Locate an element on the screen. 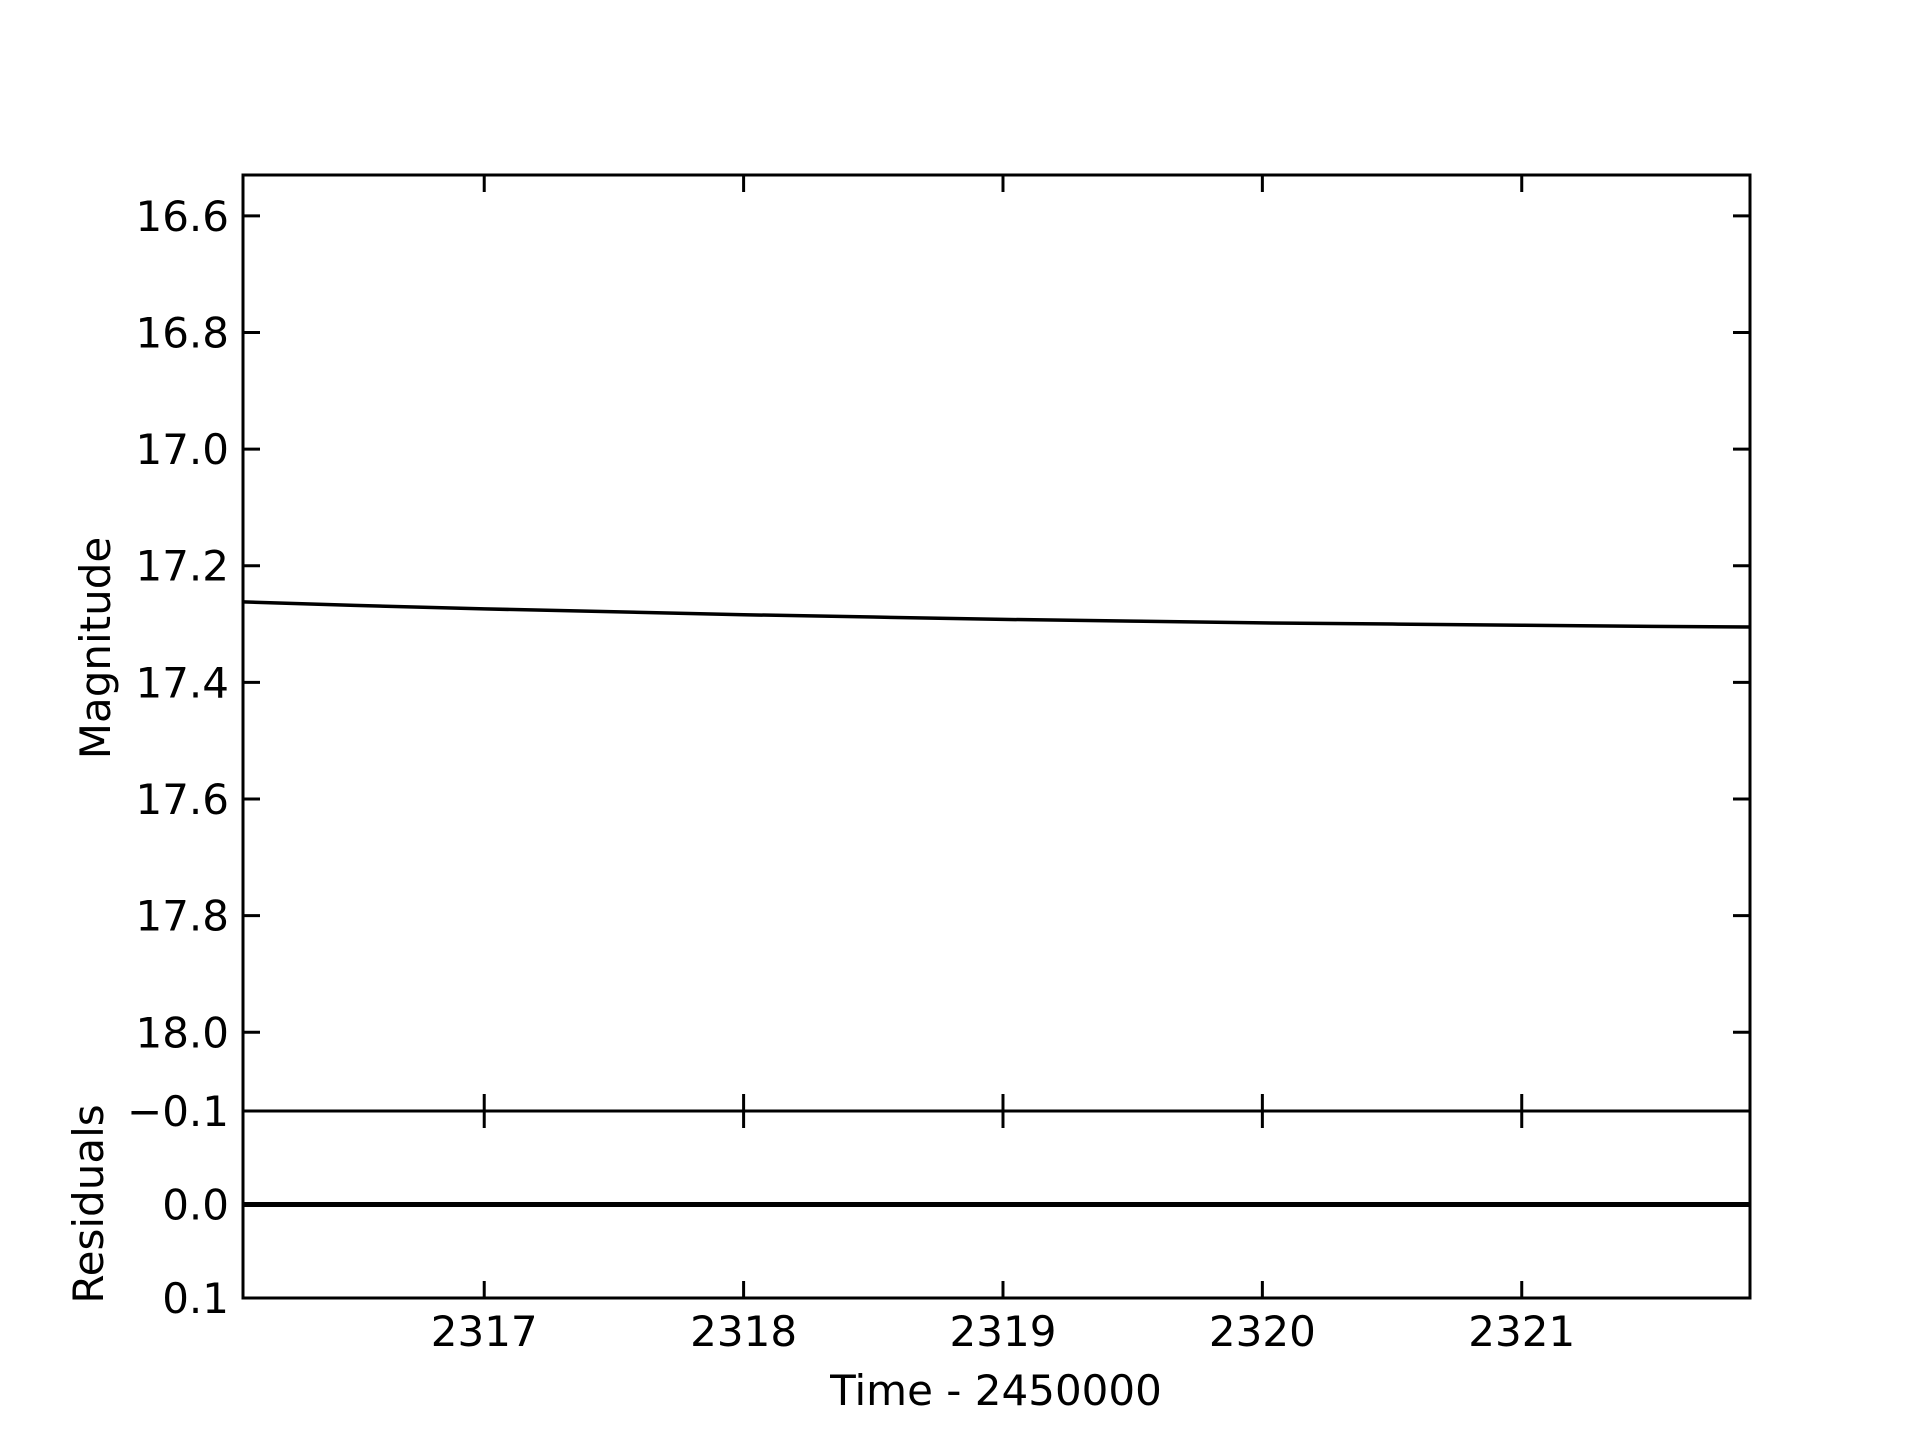  residuals-xtick-label-3: 2320 is located at coordinates (1262, 1331).